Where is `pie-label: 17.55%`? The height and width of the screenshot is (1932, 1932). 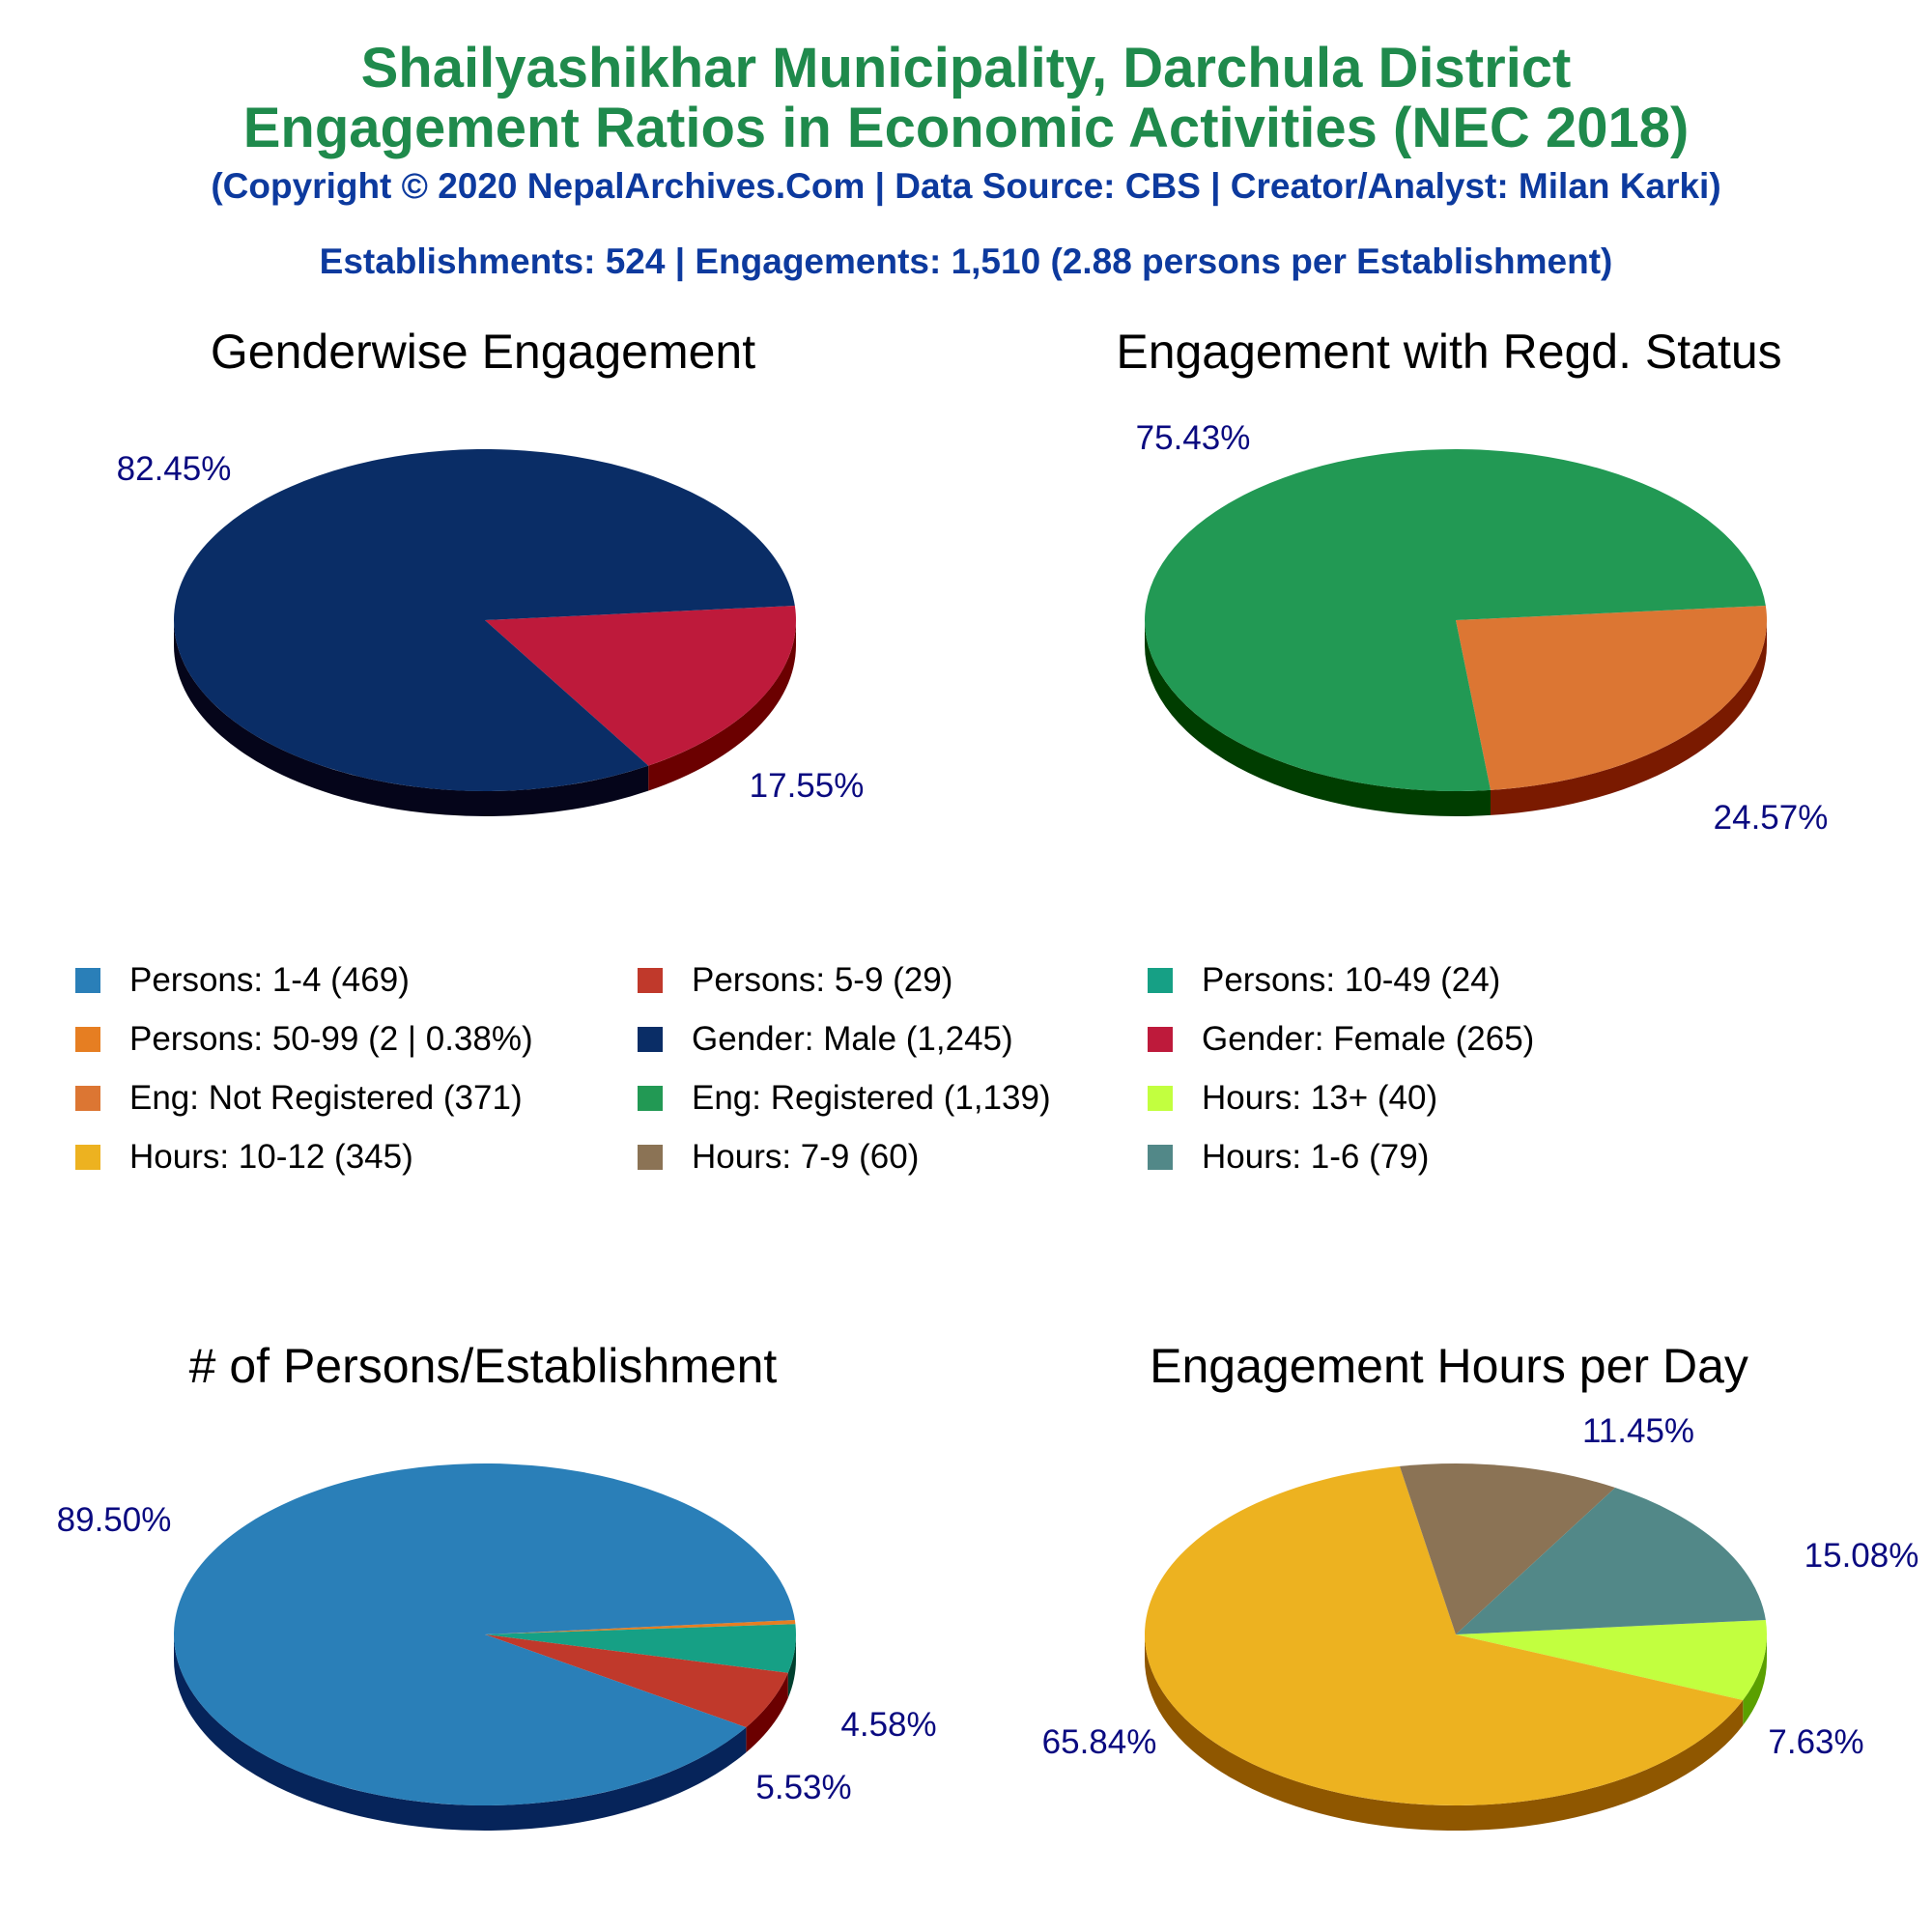
pie-label: 17.55% is located at coordinates (807, 786).